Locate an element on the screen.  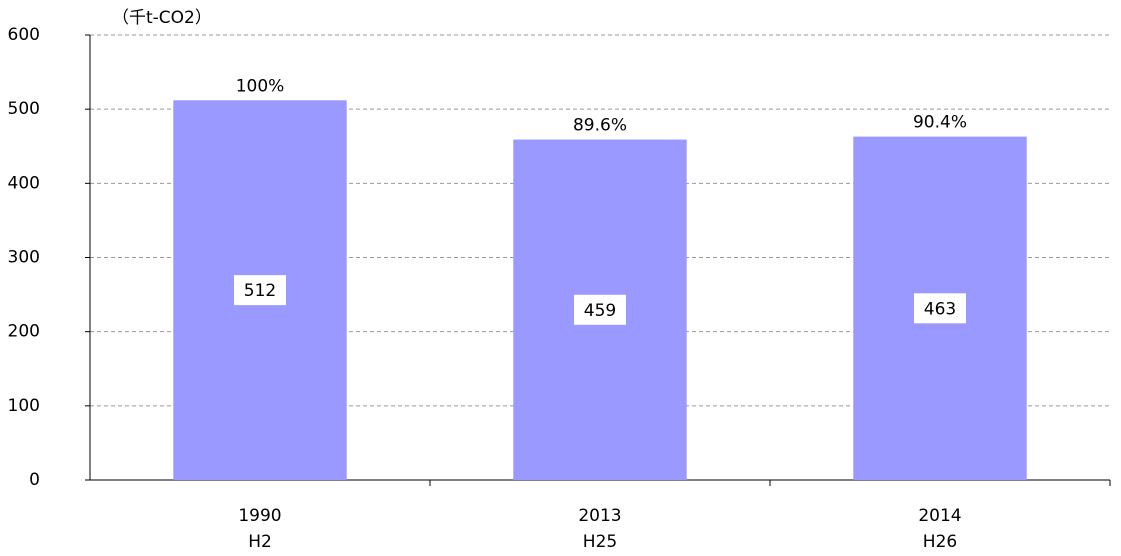
y-tick-label: 600 is located at coordinates (24, 35).